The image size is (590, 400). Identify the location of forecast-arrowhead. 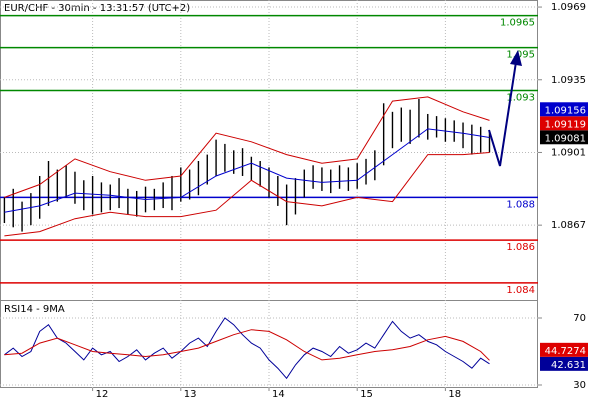
(516, 58).